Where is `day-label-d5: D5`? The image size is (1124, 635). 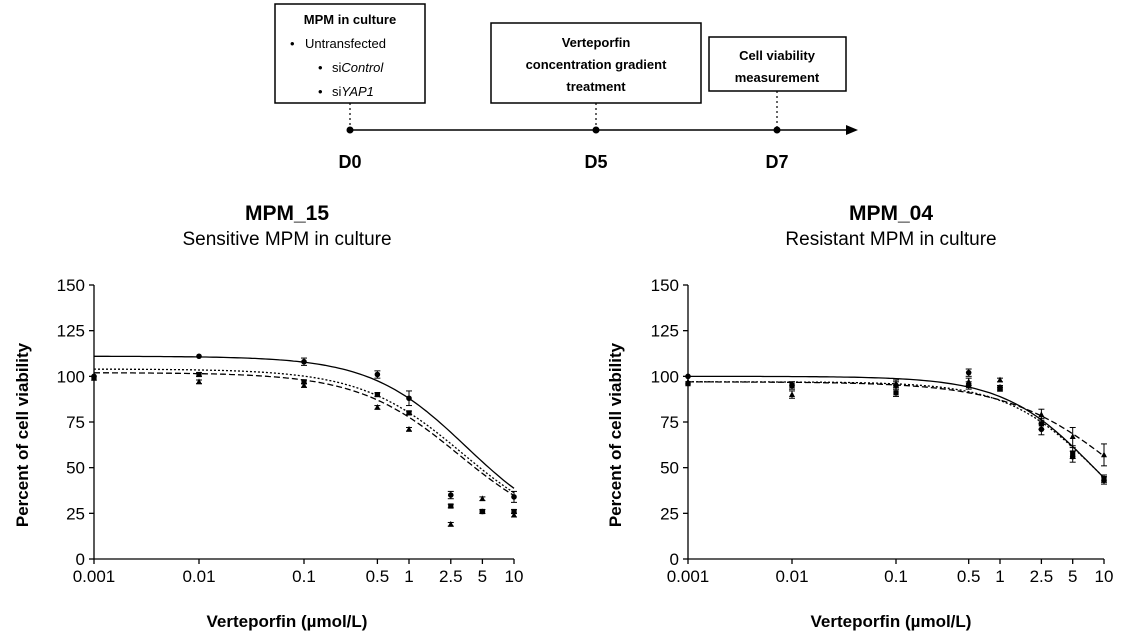
day-label-d5: D5 is located at coordinates (595, 162).